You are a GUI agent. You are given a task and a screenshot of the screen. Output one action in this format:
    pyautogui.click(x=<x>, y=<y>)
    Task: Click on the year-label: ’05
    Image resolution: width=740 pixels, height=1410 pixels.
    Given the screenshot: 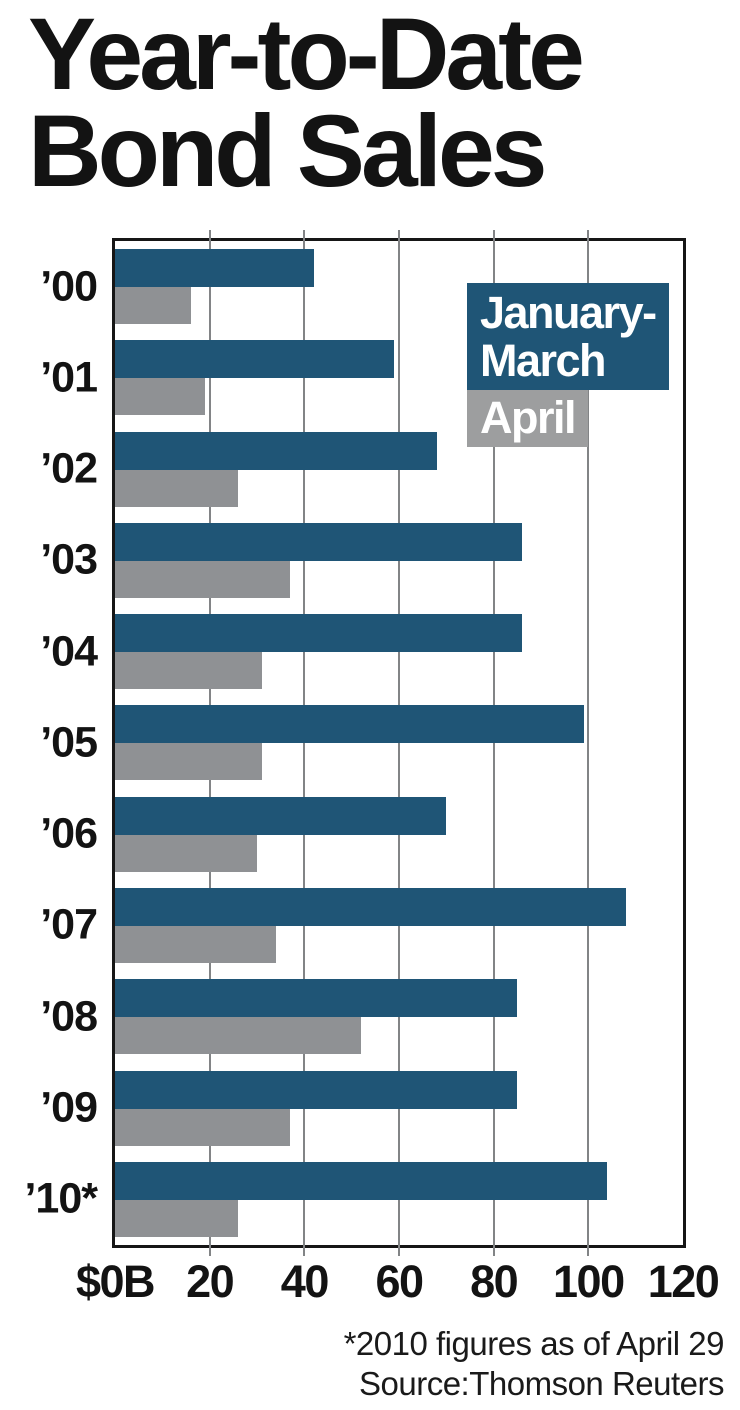 What is the action you would take?
    pyautogui.click(x=69, y=742)
    